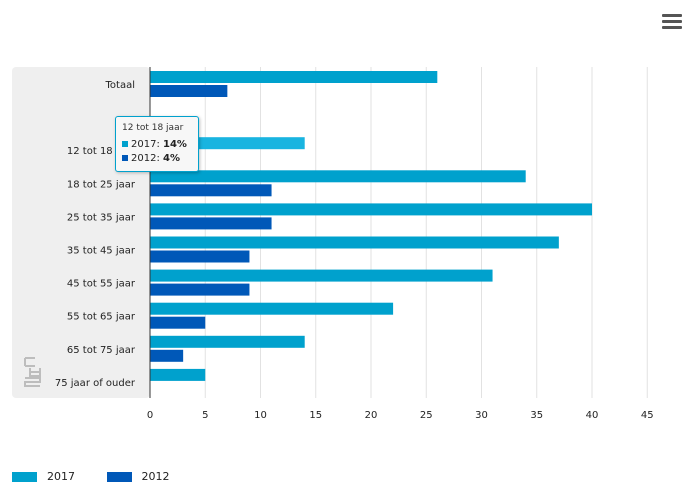 This screenshot has width=693, height=501. What do you see at coordinates (138, 476) in the screenshot?
I see `legend-item-2012: 2012` at bounding box center [138, 476].